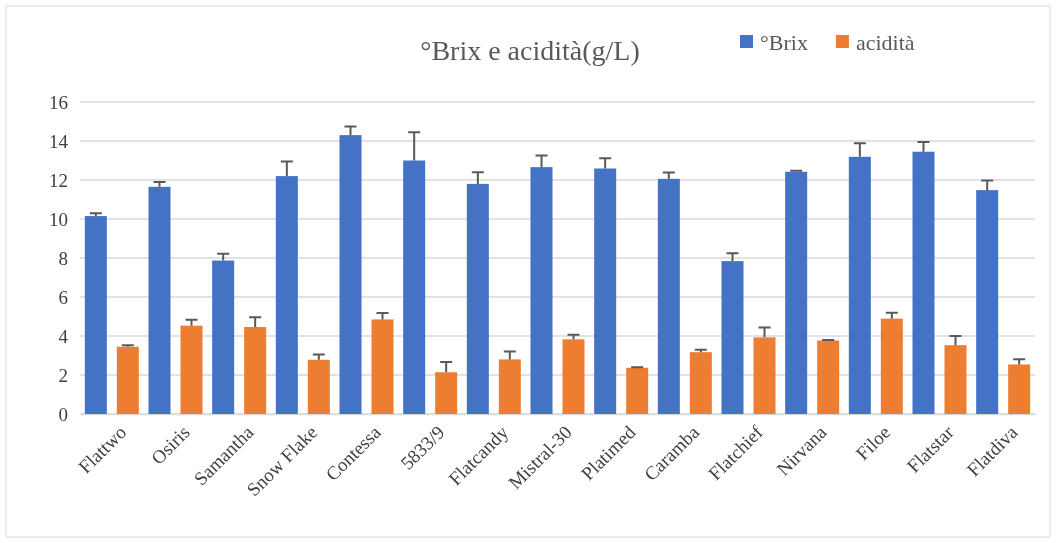 The height and width of the screenshot is (543, 1056). What do you see at coordinates (58, 180) in the screenshot?
I see `y-tick-label: 12` at bounding box center [58, 180].